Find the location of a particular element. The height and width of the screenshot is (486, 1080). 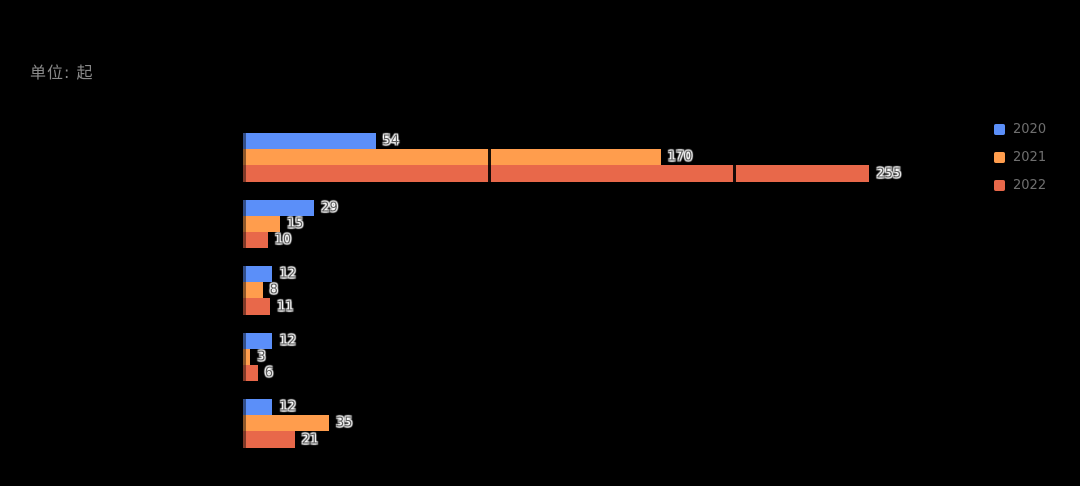

bar-value-label: 255 is located at coordinates (889, 173).